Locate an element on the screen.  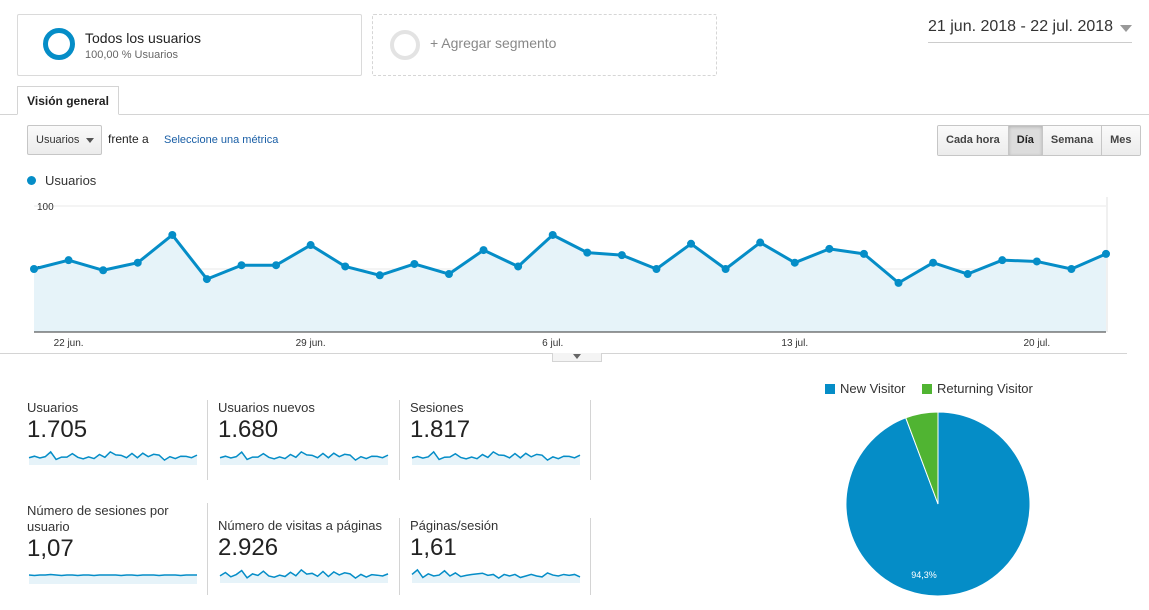
collapse-chart-button is located at coordinates (577, 357).